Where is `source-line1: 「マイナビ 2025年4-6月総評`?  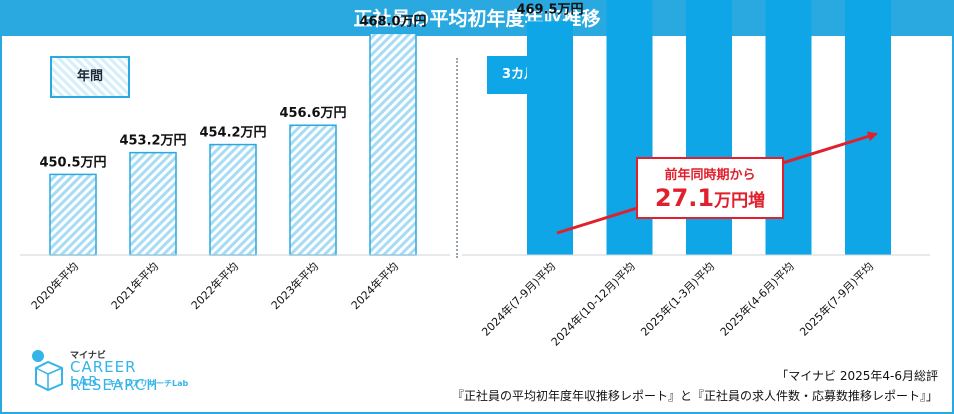
source-line1: 「マイナビ 2025年4-6月総評 is located at coordinates (857, 376).